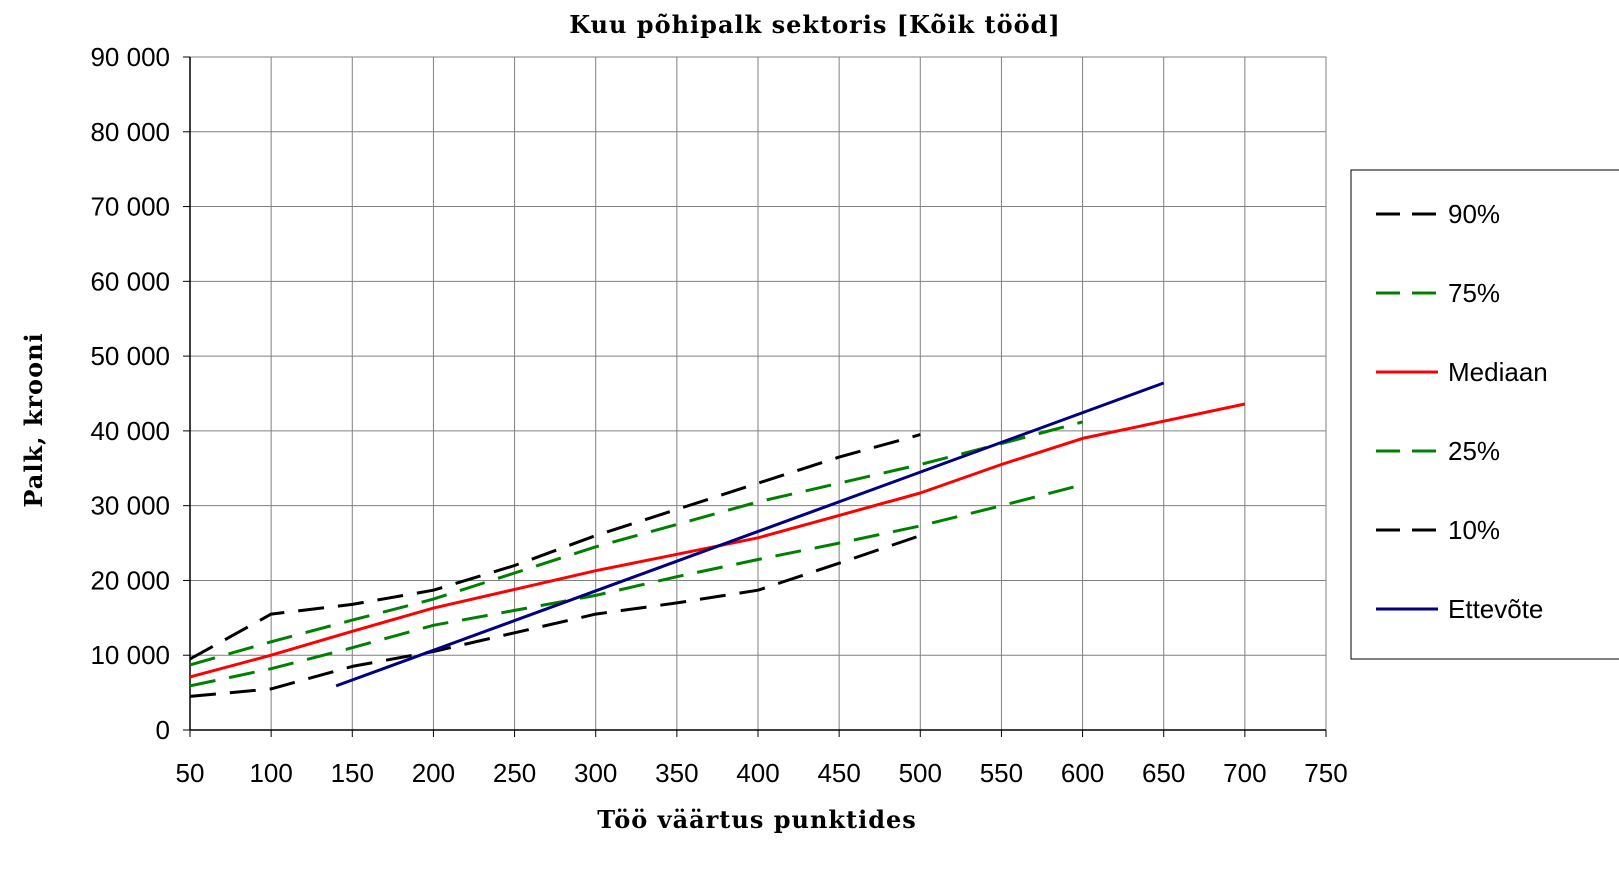  Describe the element at coordinates (33, 419) in the screenshot. I see `y-axis-title: Palk, krooni` at that location.